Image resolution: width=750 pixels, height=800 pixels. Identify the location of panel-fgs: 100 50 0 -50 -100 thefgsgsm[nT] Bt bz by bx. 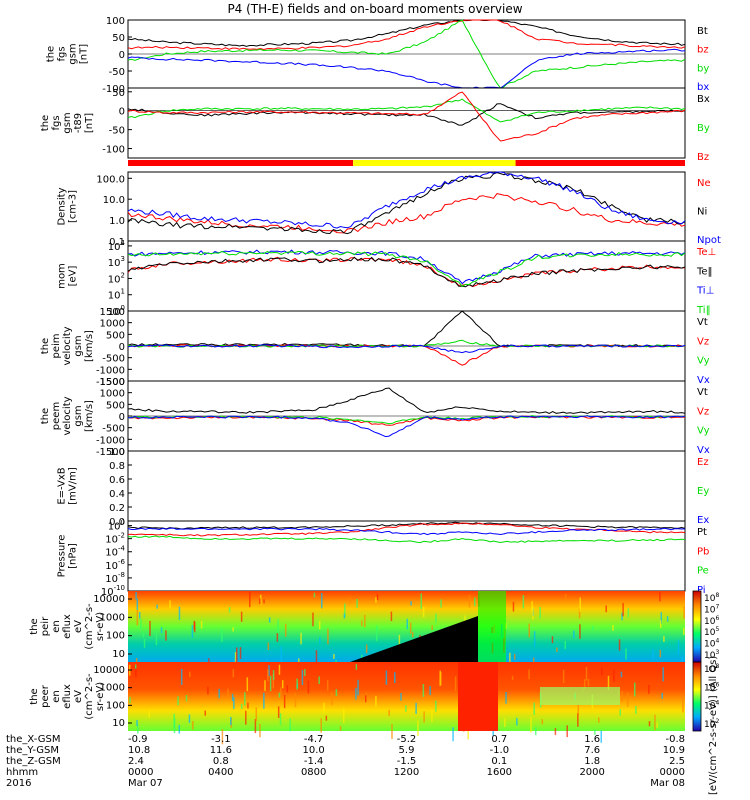
(378, 55).